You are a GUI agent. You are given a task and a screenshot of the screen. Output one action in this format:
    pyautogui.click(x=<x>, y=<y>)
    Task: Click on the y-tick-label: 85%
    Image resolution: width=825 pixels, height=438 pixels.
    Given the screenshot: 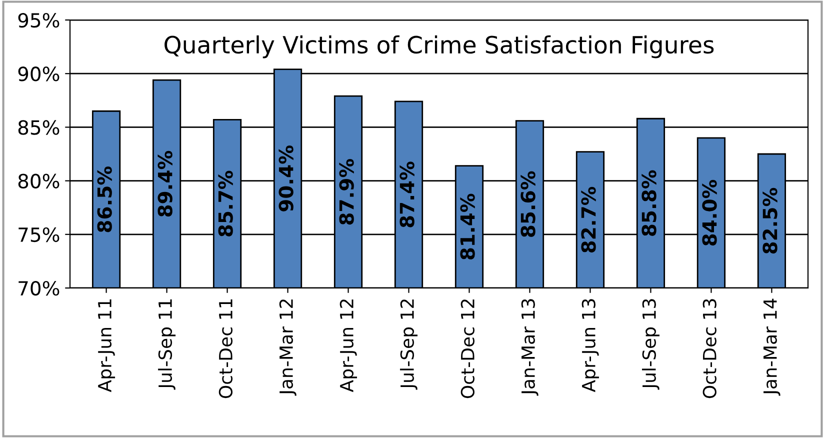 What is the action you would take?
    pyautogui.click(x=39, y=127)
    